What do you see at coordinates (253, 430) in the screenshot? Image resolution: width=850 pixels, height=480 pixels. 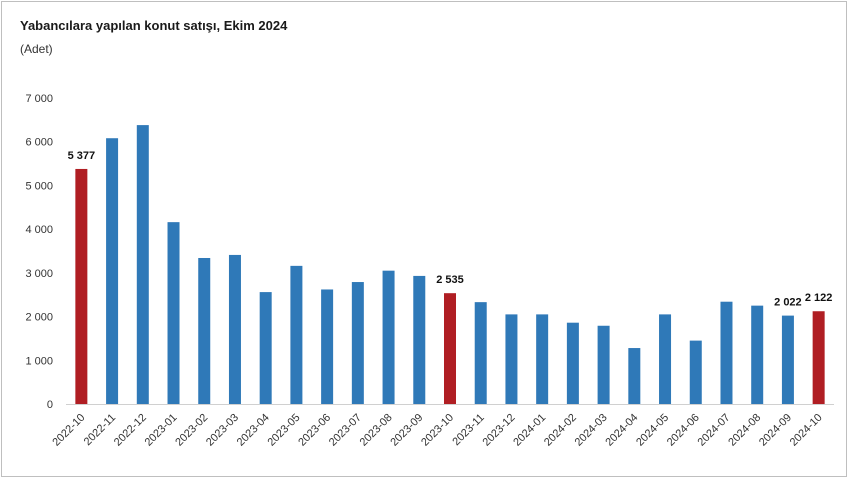 I see `x-tick-label: 2023-04` at bounding box center [253, 430].